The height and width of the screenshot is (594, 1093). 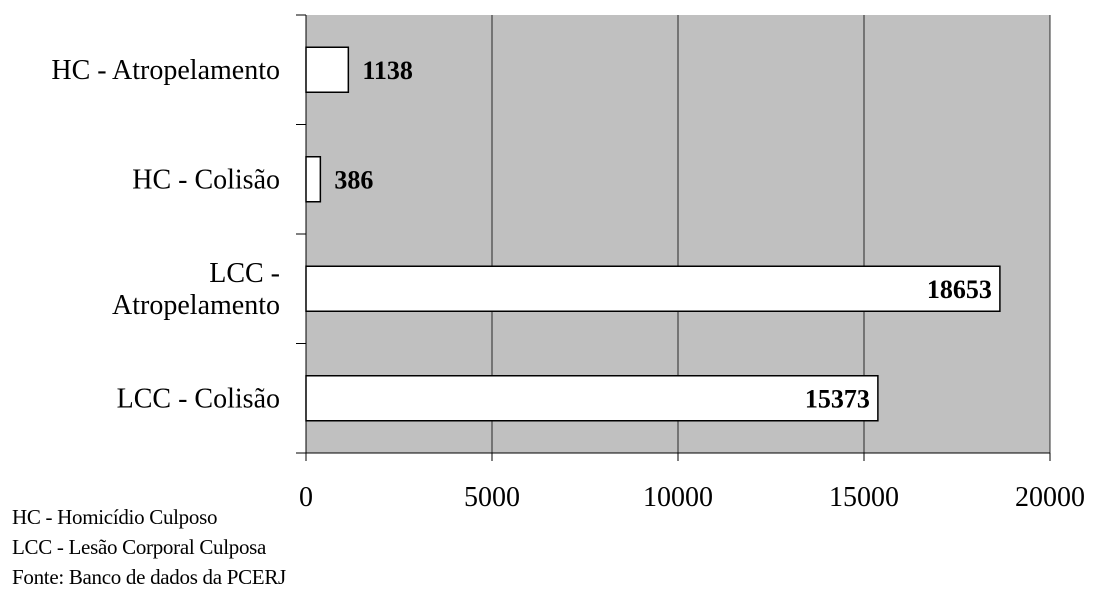 What do you see at coordinates (353, 179) in the screenshot?
I see `data-label: 386` at bounding box center [353, 179].